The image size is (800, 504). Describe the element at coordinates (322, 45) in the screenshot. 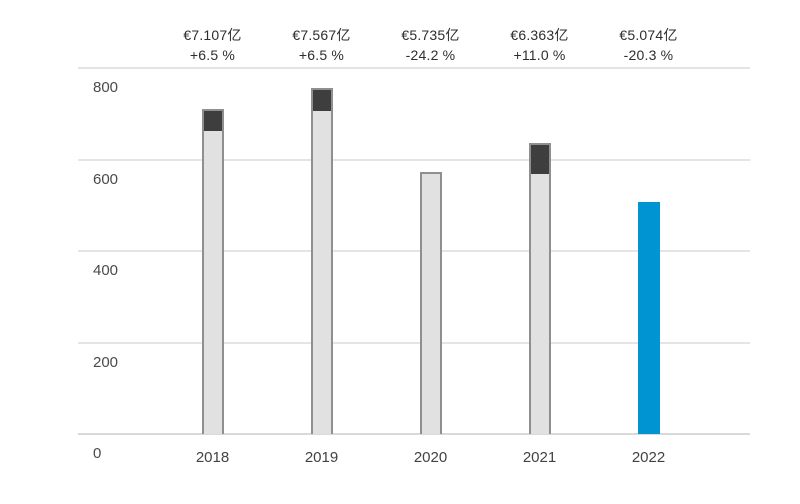

I see `annotation-2019: €7.567亿 +6.5 %` at that location.